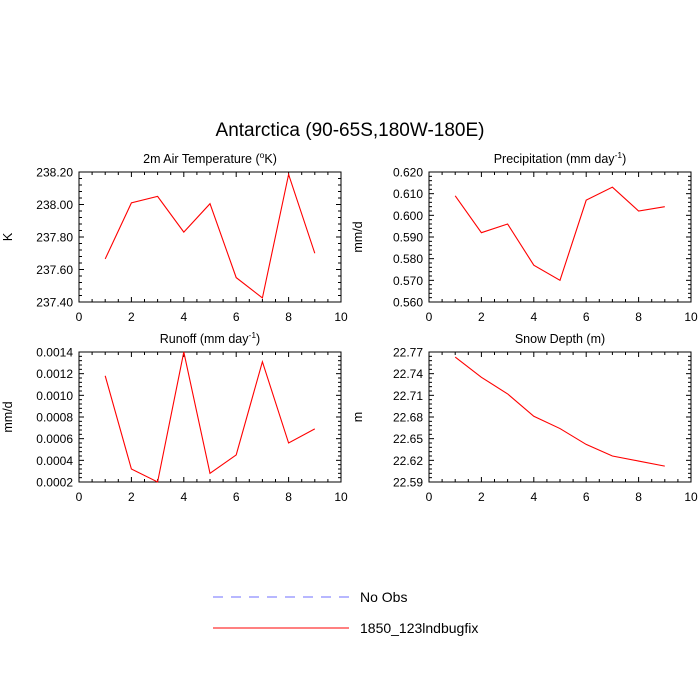  Describe the element at coordinates (54, 238) in the screenshot. I see `y-tick-label: 237.80` at that location.